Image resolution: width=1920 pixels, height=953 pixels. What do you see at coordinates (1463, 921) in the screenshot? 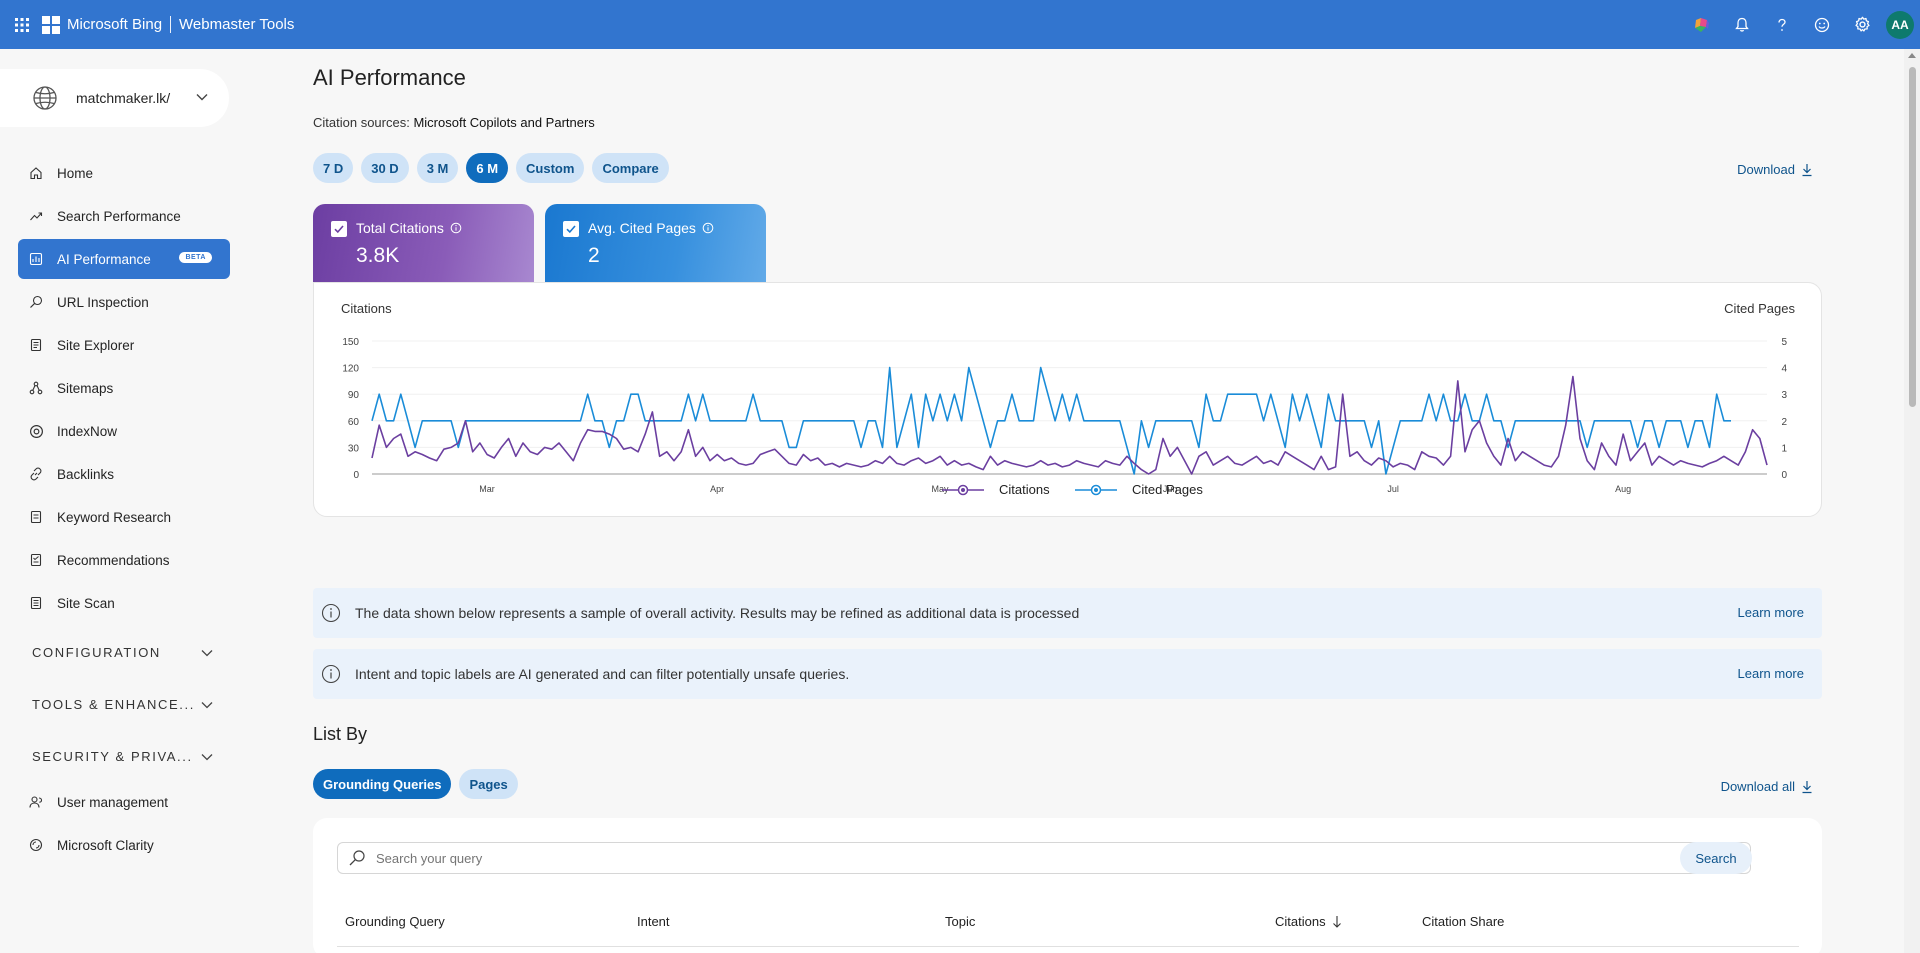
I see `column-header-citation-share: Citation Share` at bounding box center [1463, 921].